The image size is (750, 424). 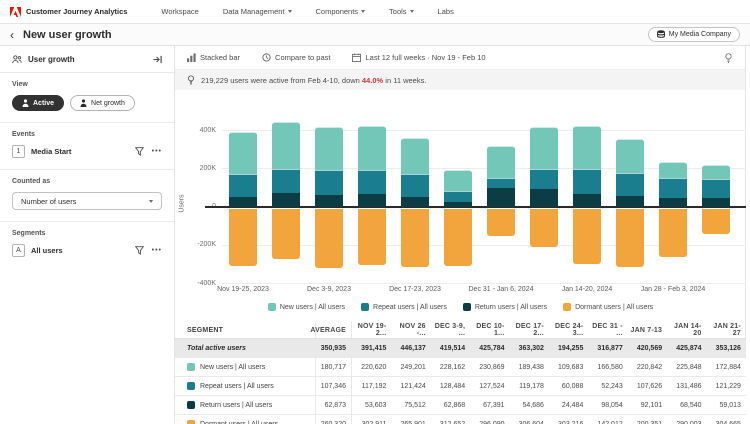 I want to click on value-cell: 249,201, so click(x=413, y=367).